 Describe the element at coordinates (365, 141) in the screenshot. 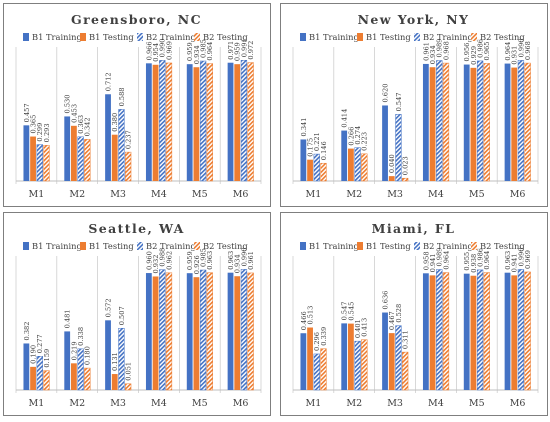

I see `data-label: 0.223` at that location.